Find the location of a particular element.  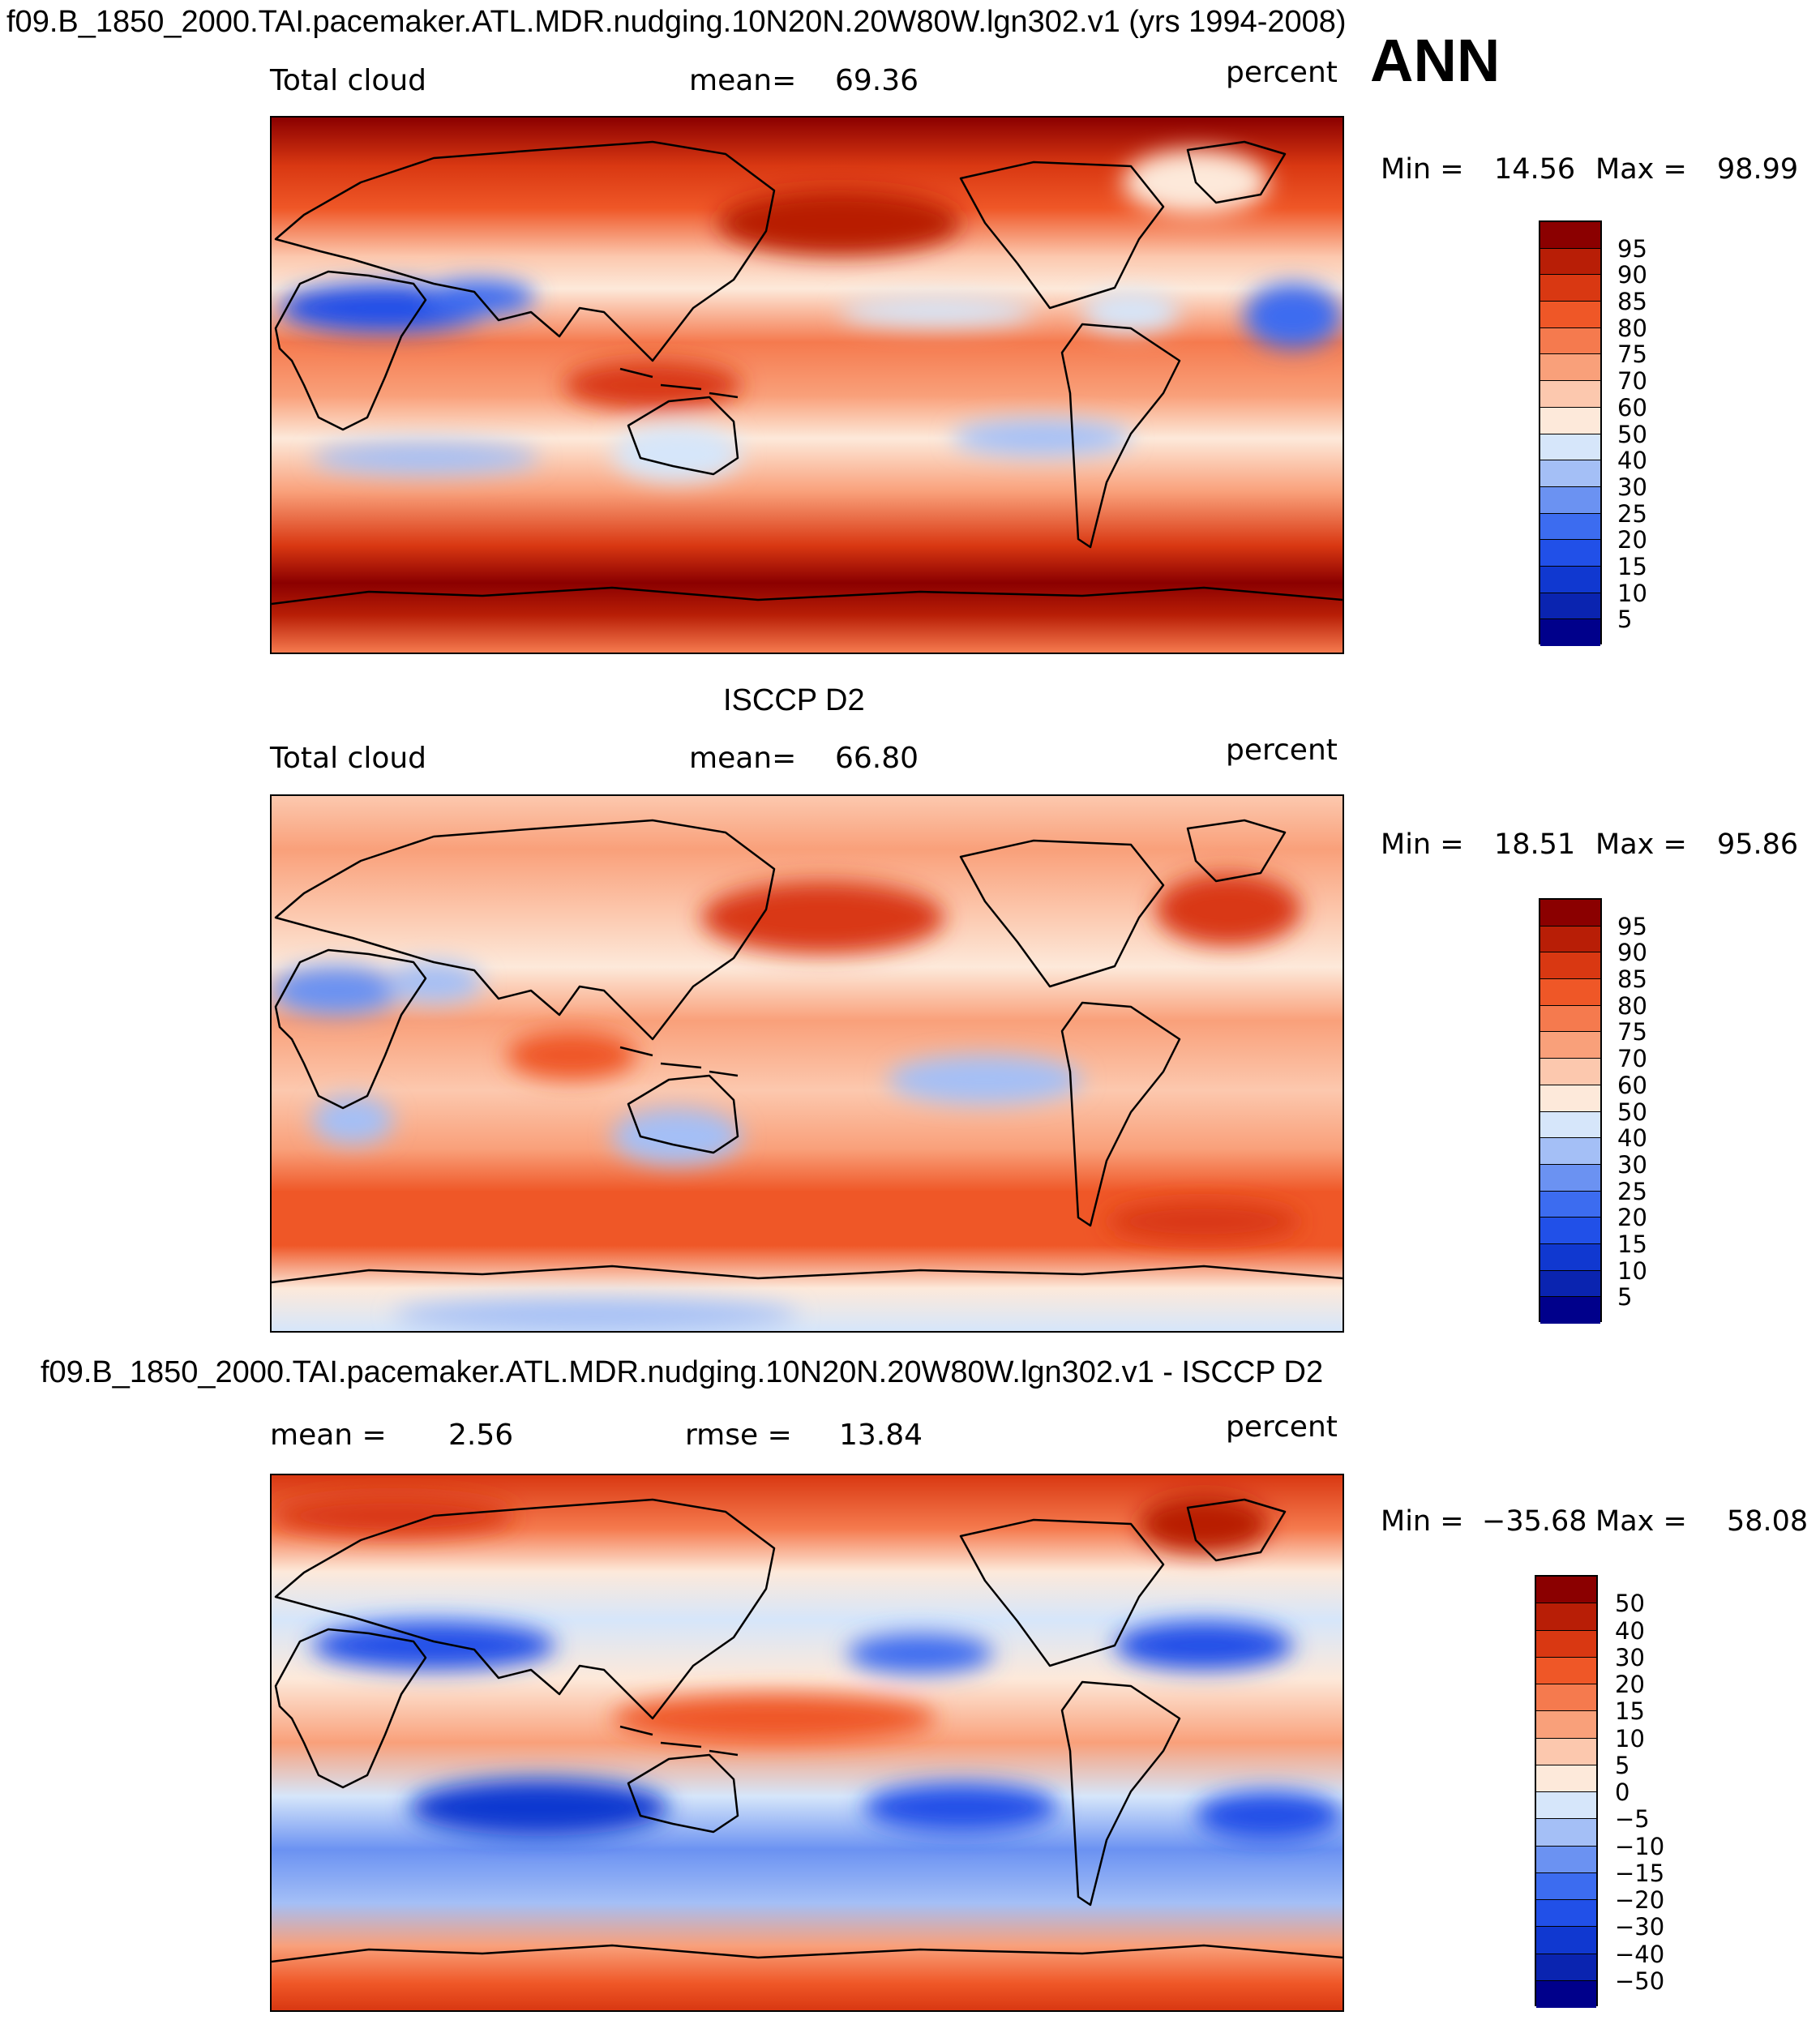

panel3-coast-indonesia is located at coordinates (679, 1741).